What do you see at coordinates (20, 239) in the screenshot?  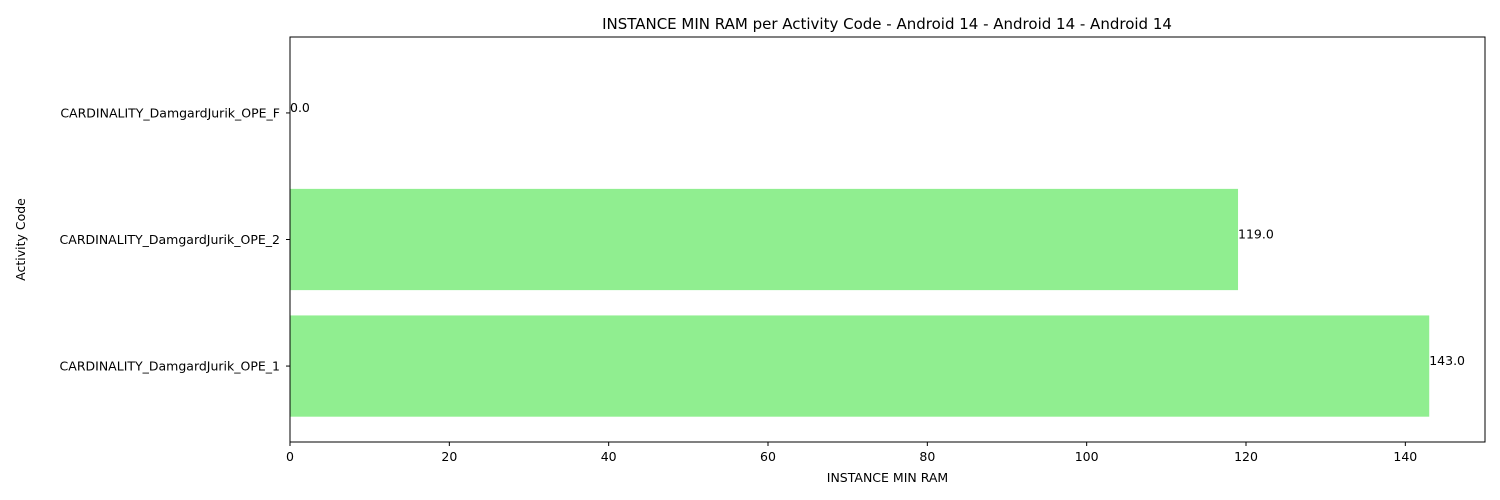 I see `y-axis-label: Activity Code` at bounding box center [20, 239].